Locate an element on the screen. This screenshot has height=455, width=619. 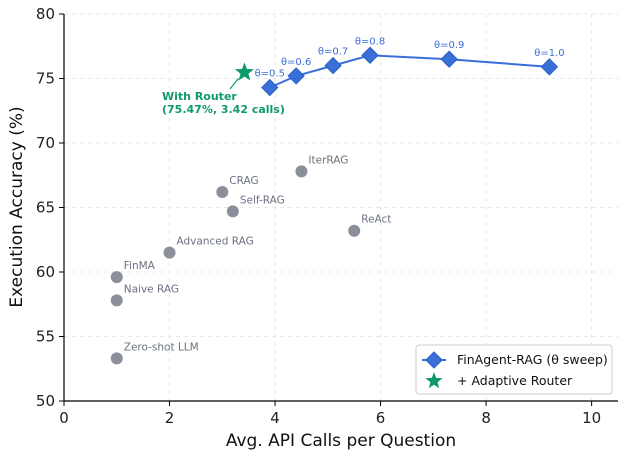
y-axis-label: Execution Accuracy (%) is located at coordinates (17, 206).